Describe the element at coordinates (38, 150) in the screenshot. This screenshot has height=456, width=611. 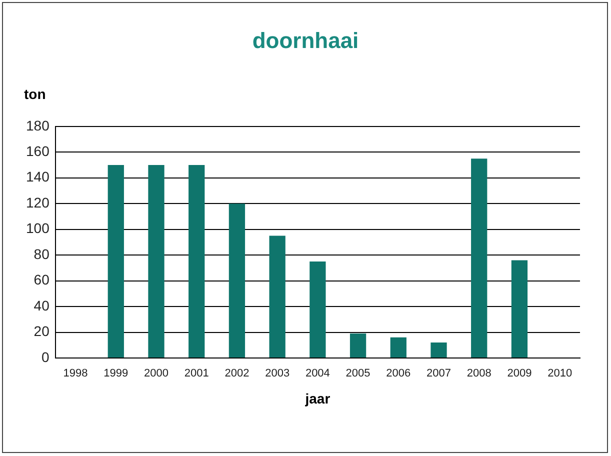
I see `y-tick-label: 160` at that location.